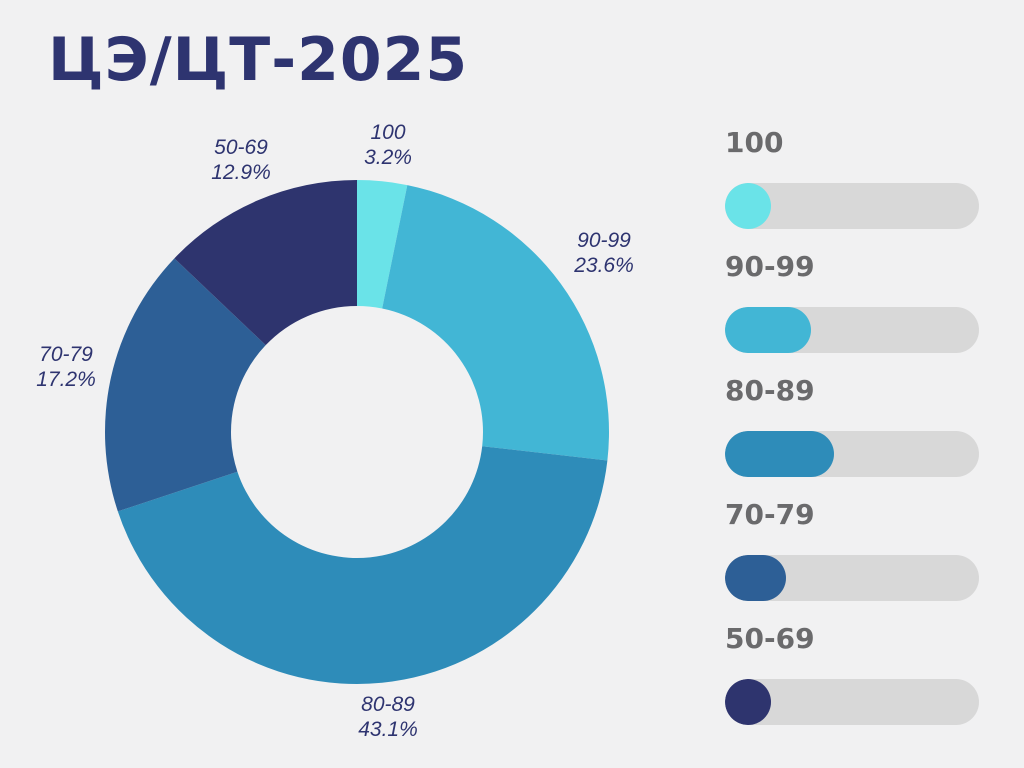 Image resolution: width=1024 pixels, height=768 pixels. What do you see at coordinates (770, 390) in the screenshot?
I see `legend-label: 80-89` at bounding box center [770, 390].